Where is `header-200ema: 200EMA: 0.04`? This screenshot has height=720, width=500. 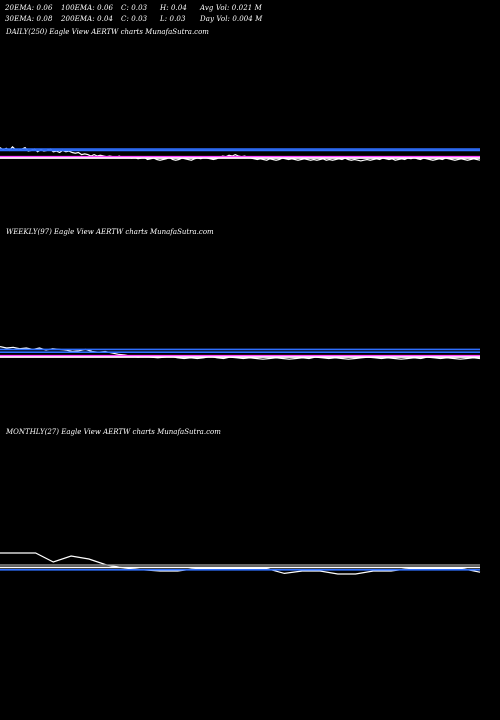
header-200ema: 200EMA: 0.04 is located at coordinates (87, 19).